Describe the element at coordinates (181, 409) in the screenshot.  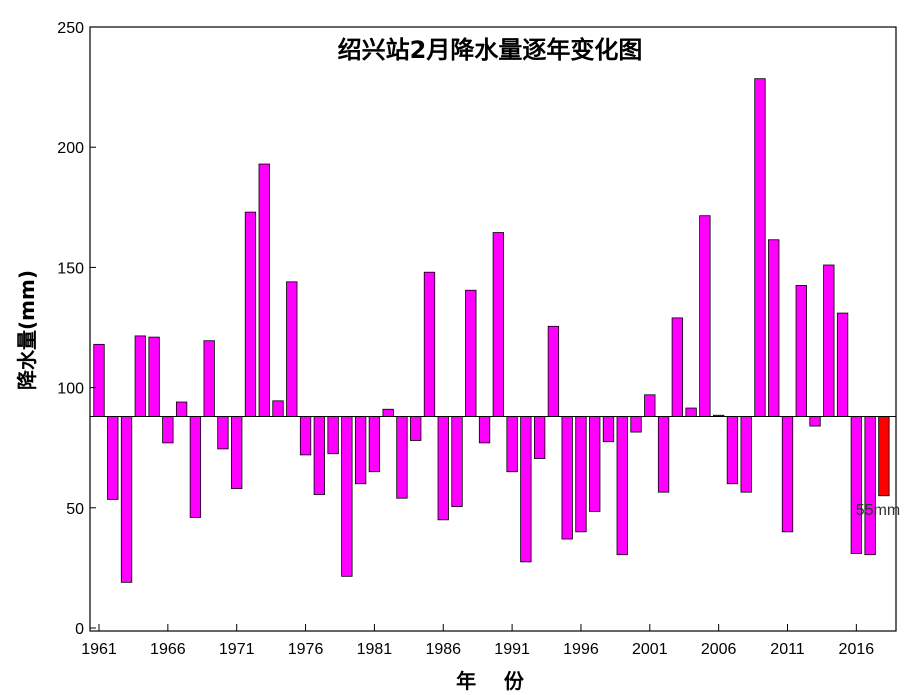
I see `bar-1967` at that location.